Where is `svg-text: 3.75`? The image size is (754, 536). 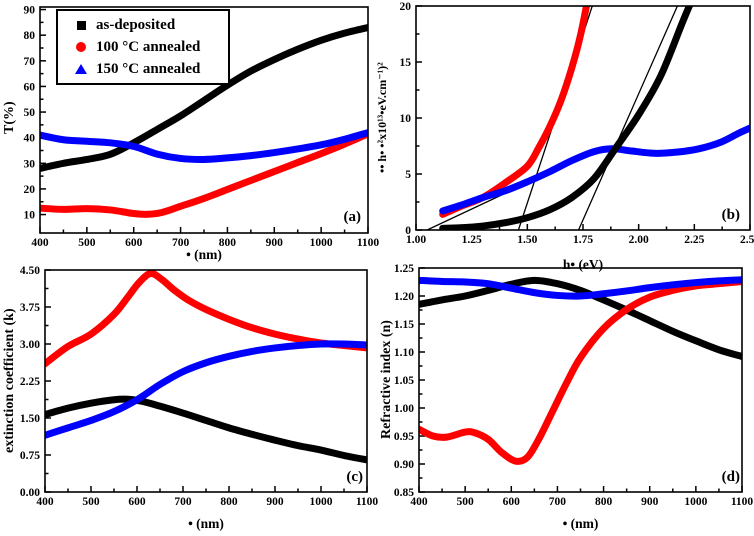
svg-text: 3.75 is located at coordinates (30, 308).